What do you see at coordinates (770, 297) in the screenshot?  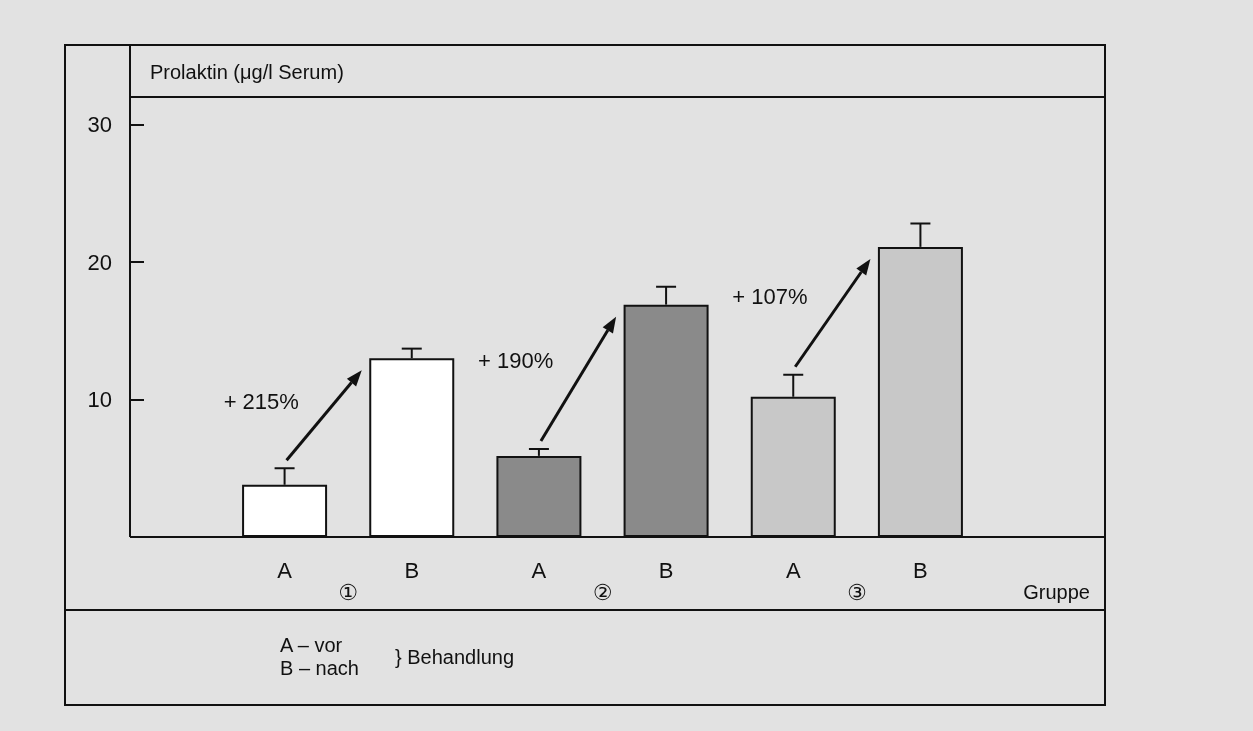 I see `annotation: + 107%` at bounding box center [770, 297].